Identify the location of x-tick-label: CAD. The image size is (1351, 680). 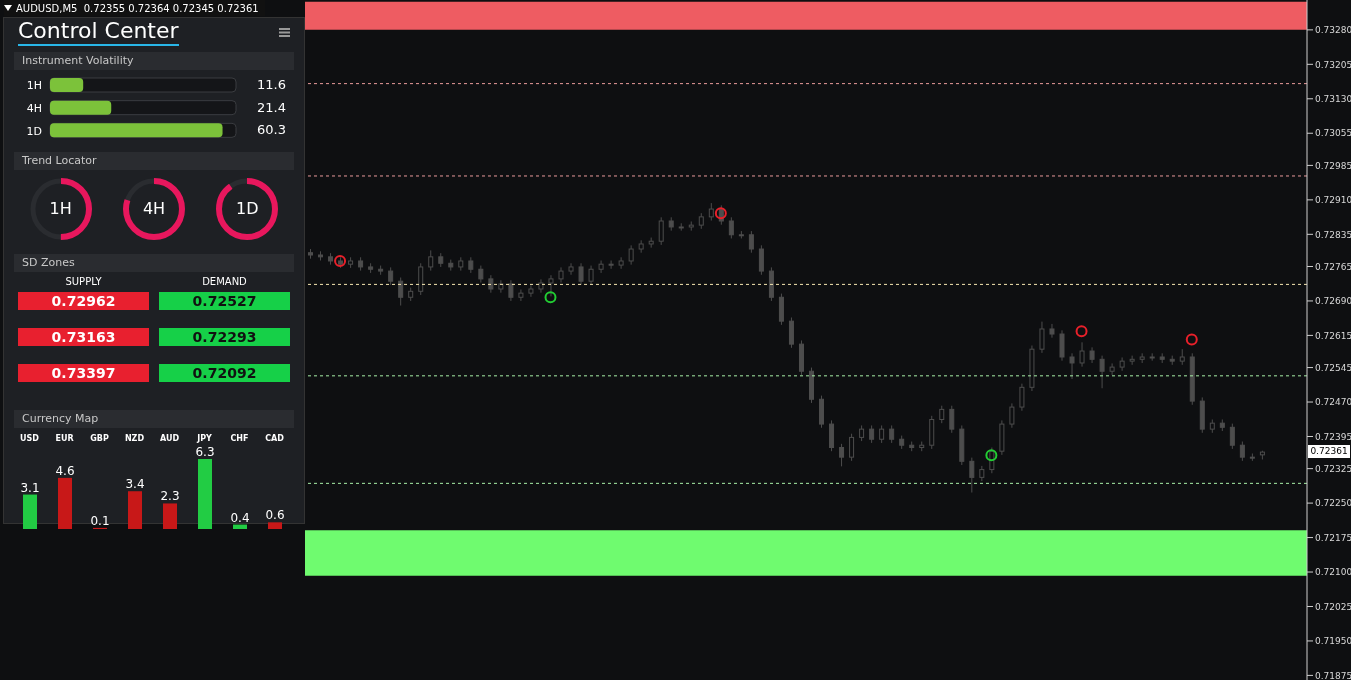
(274, 438).